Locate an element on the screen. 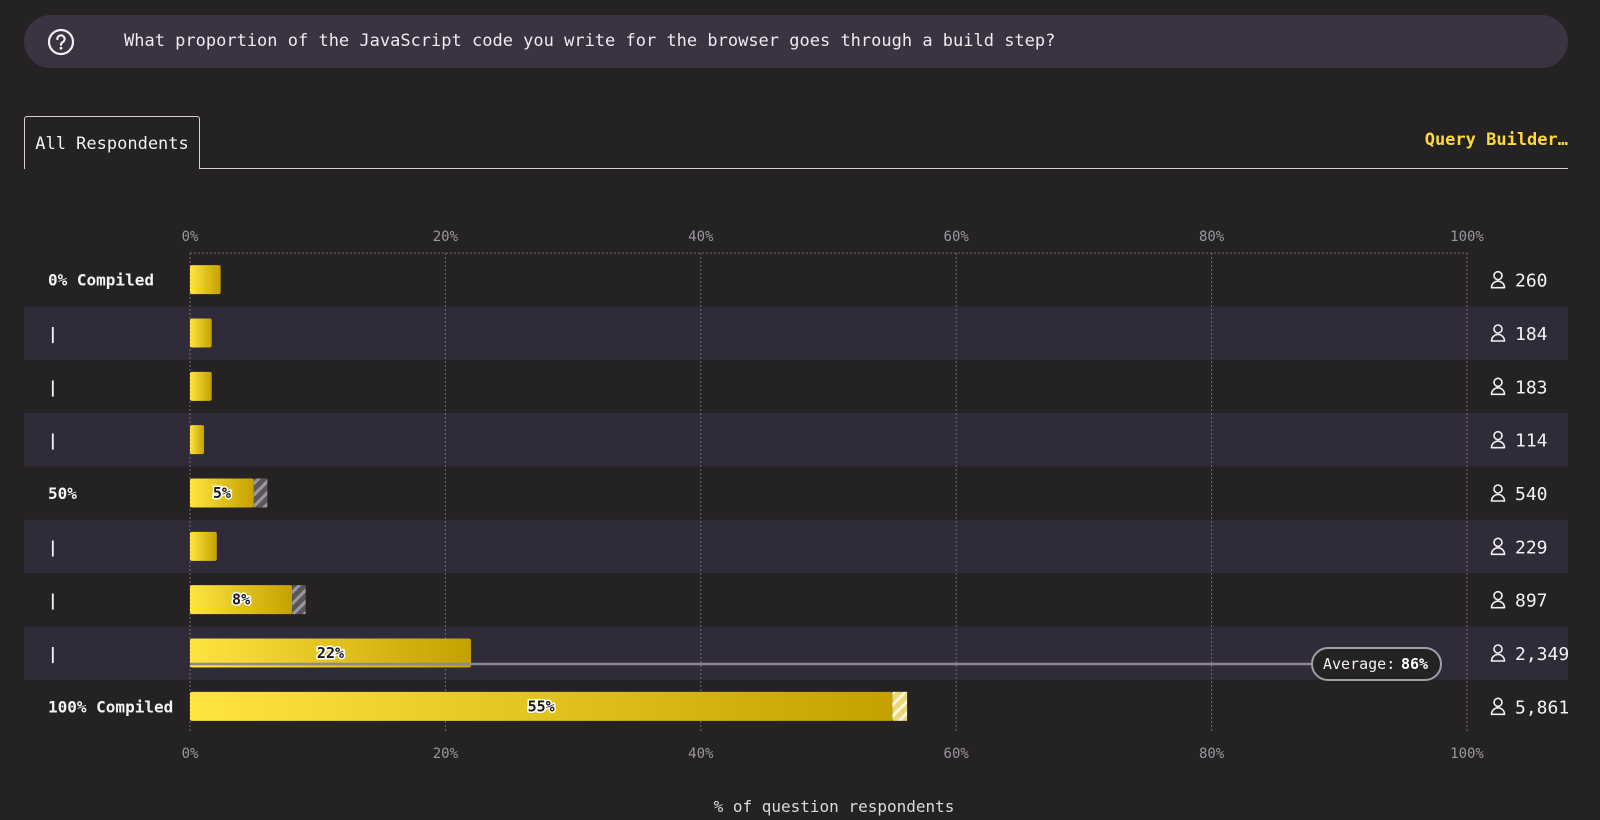  bar-value-label: 55% is located at coordinates (541, 706).